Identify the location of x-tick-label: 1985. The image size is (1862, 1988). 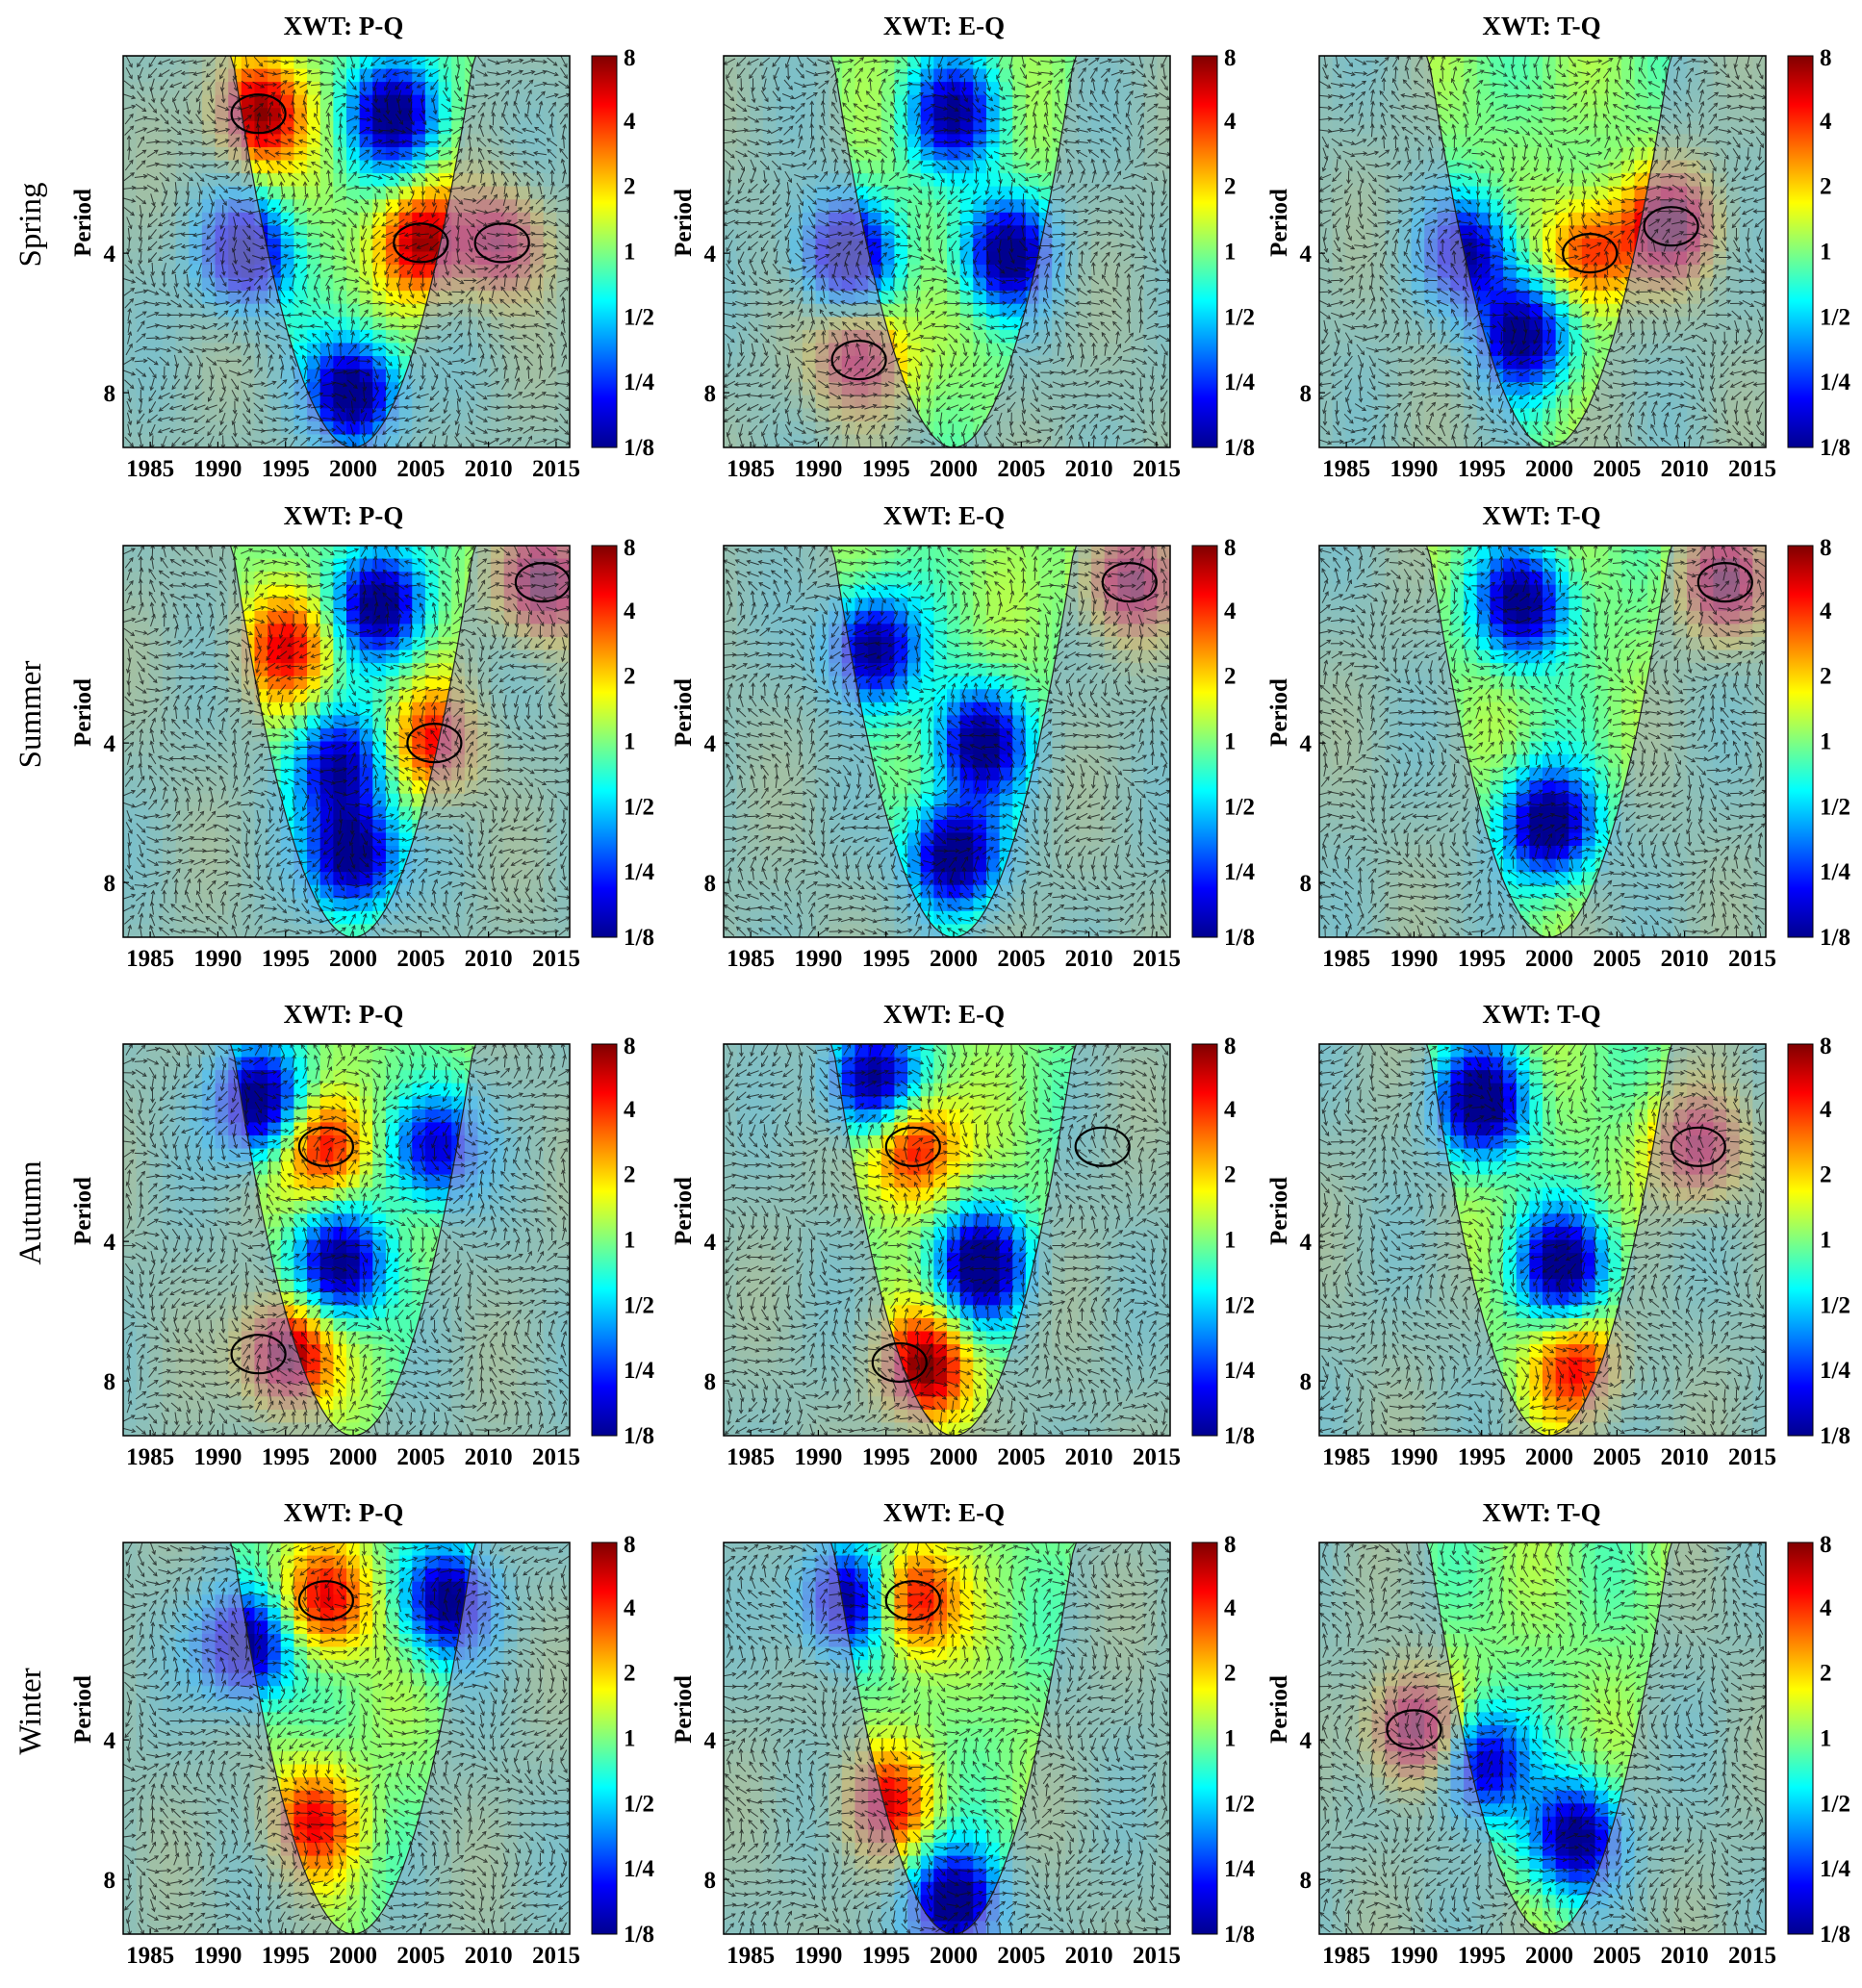
(751, 469).